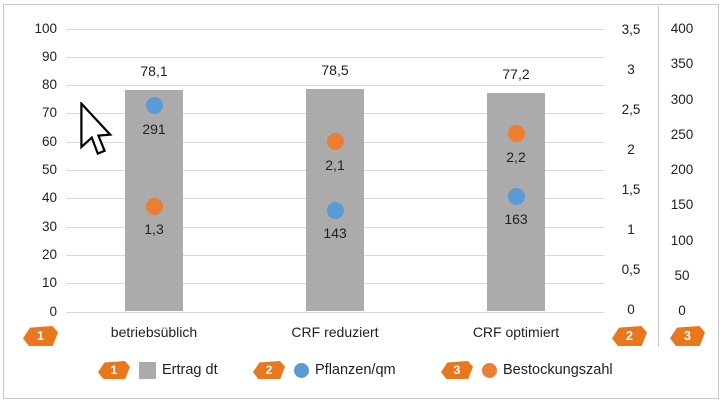  Describe the element at coordinates (682, 169) in the screenshot. I see `y-axis-right-outer-tick: 200` at that location.